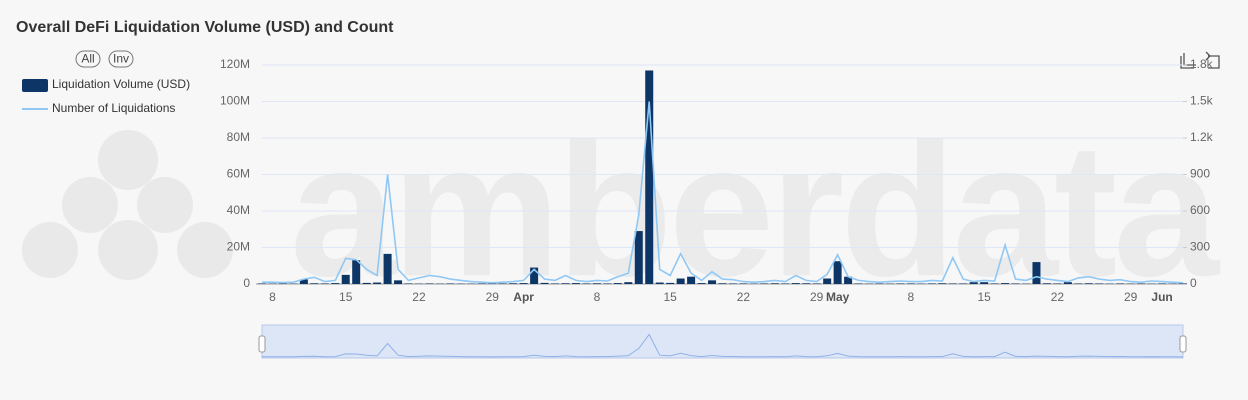 The image size is (1248, 400). Describe the element at coordinates (1200, 247) in the screenshot. I see `y2-tick-label: 300` at that location.